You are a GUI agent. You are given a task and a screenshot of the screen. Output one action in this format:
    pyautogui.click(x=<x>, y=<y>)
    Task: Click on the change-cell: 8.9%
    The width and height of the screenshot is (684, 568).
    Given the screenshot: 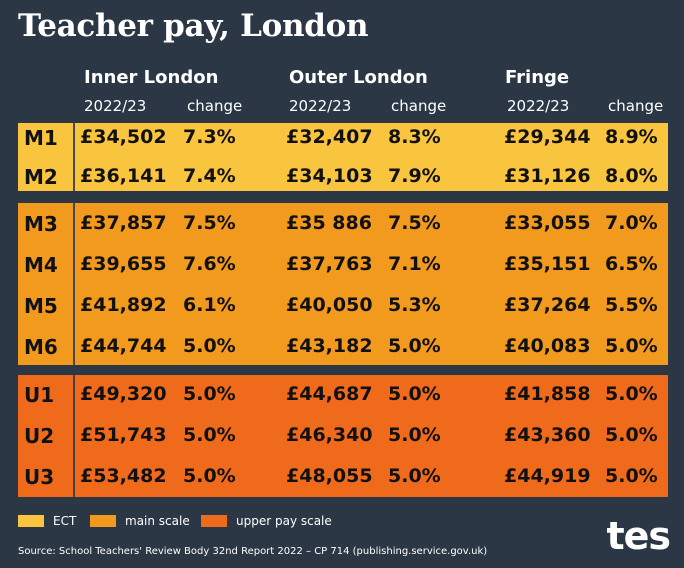 What is the action you would take?
    pyautogui.click(x=631, y=137)
    